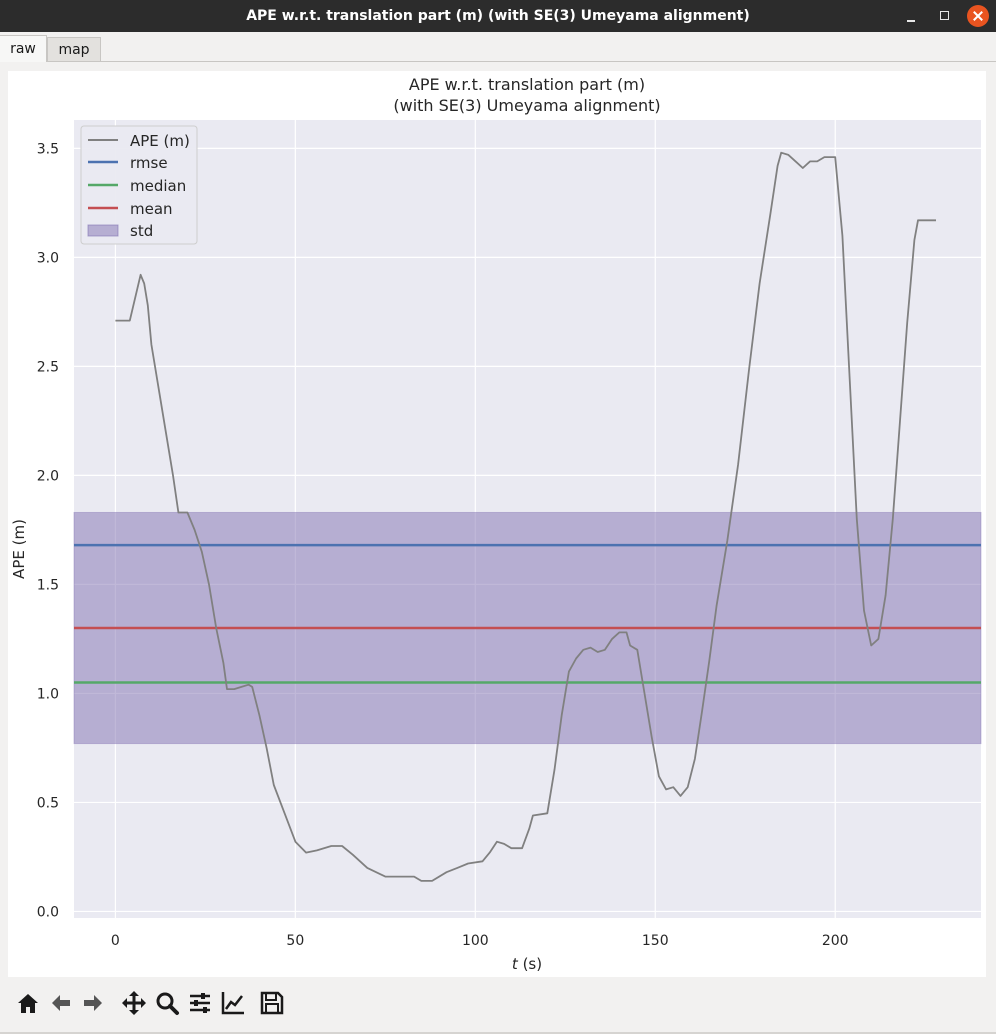 This screenshot has width=996, height=1034. Describe the element at coordinates (134, 1003) in the screenshot. I see `pan-icon` at that location.